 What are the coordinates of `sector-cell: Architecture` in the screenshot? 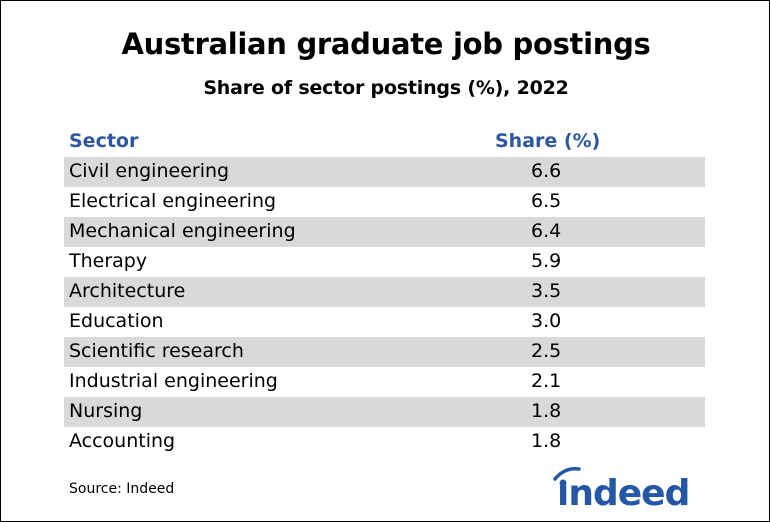 It's located at (127, 291).